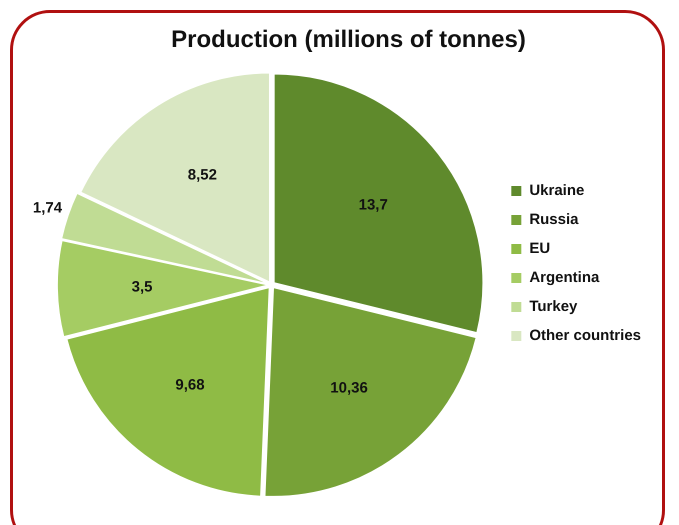 The image size is (679, 525). I want to click on data-label: 8,52, so click(202, 175).